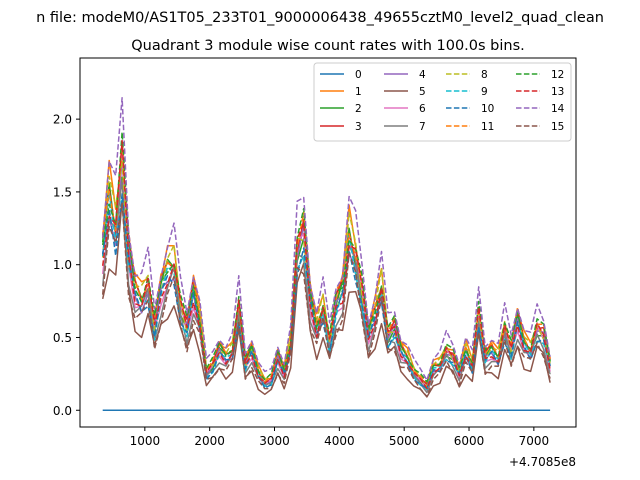 This screenshot has width=640, height=480. I want to click on x-axis: 1000 2000 3000 4000 5000 6000 7000, so click(340, 437).